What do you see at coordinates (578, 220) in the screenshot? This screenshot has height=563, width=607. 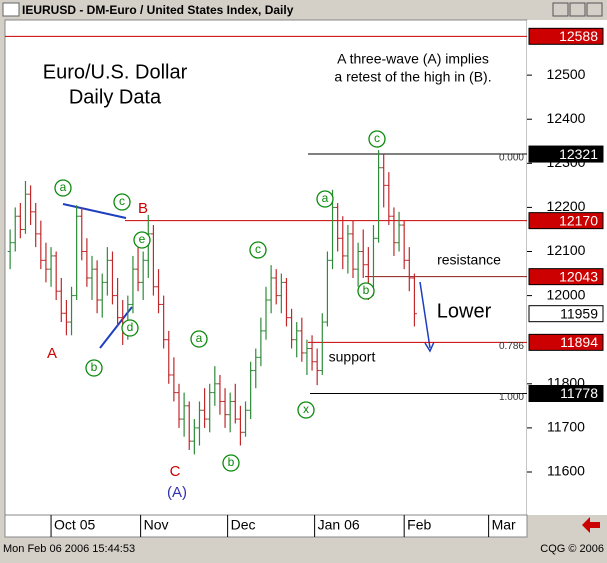 I see `price-box-label: 12170` at bounding box center [578, 220].